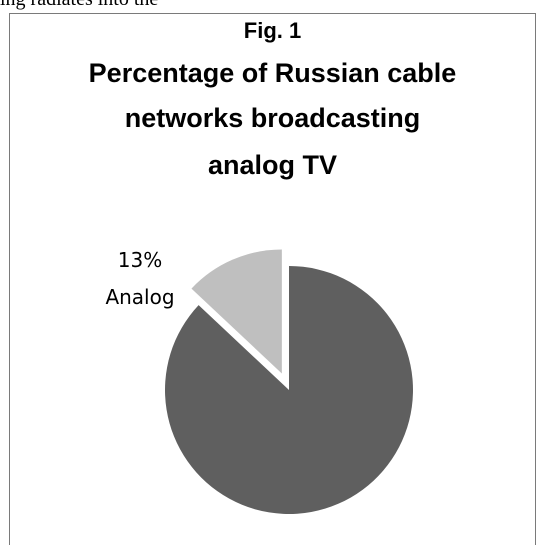 The width and height of the screenshot is (545, 546). Describe the element at coordinates (140, 260) in the screenshot. I see `slice-label-percent: 13%` at that location.